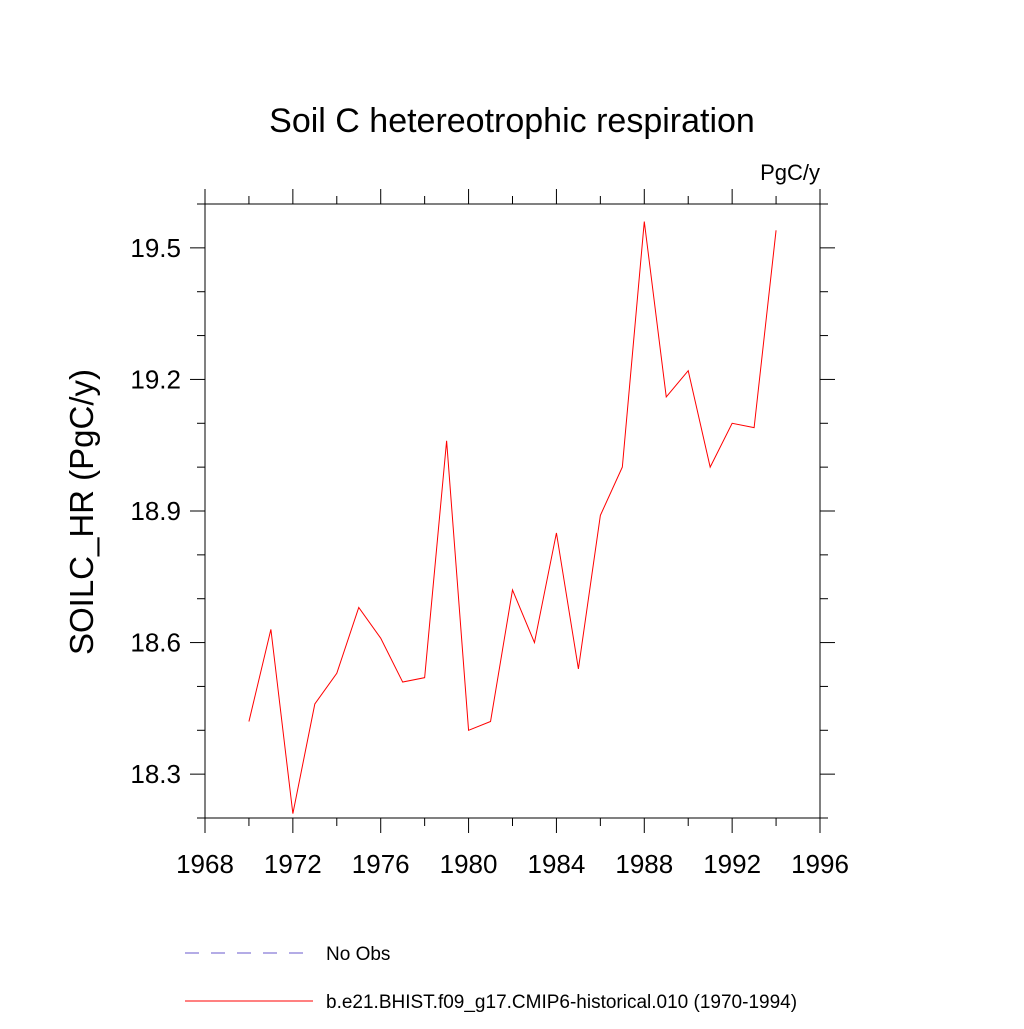 Image resolution: width=1024 pixels, height=1029 pixels. Describe the element at coordinates (557, 864) in the screenshot. I see `x-tick-label: 1984` at that location.